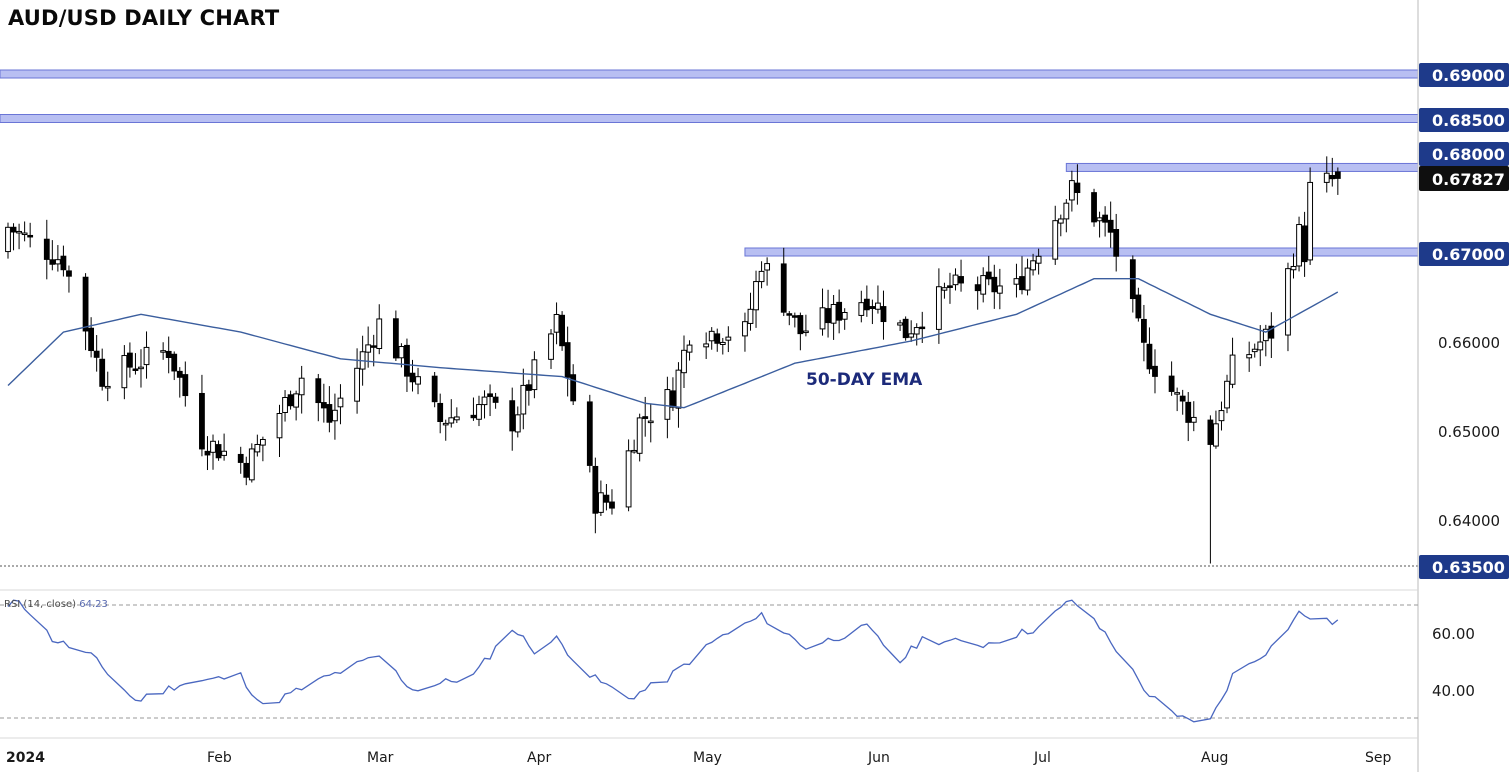 Image resolution: width=1510 pixels, height=772 pixels. Describe the element at coordinates (1081, 252) in the screenshot. I see `resistance-zone` at that location.